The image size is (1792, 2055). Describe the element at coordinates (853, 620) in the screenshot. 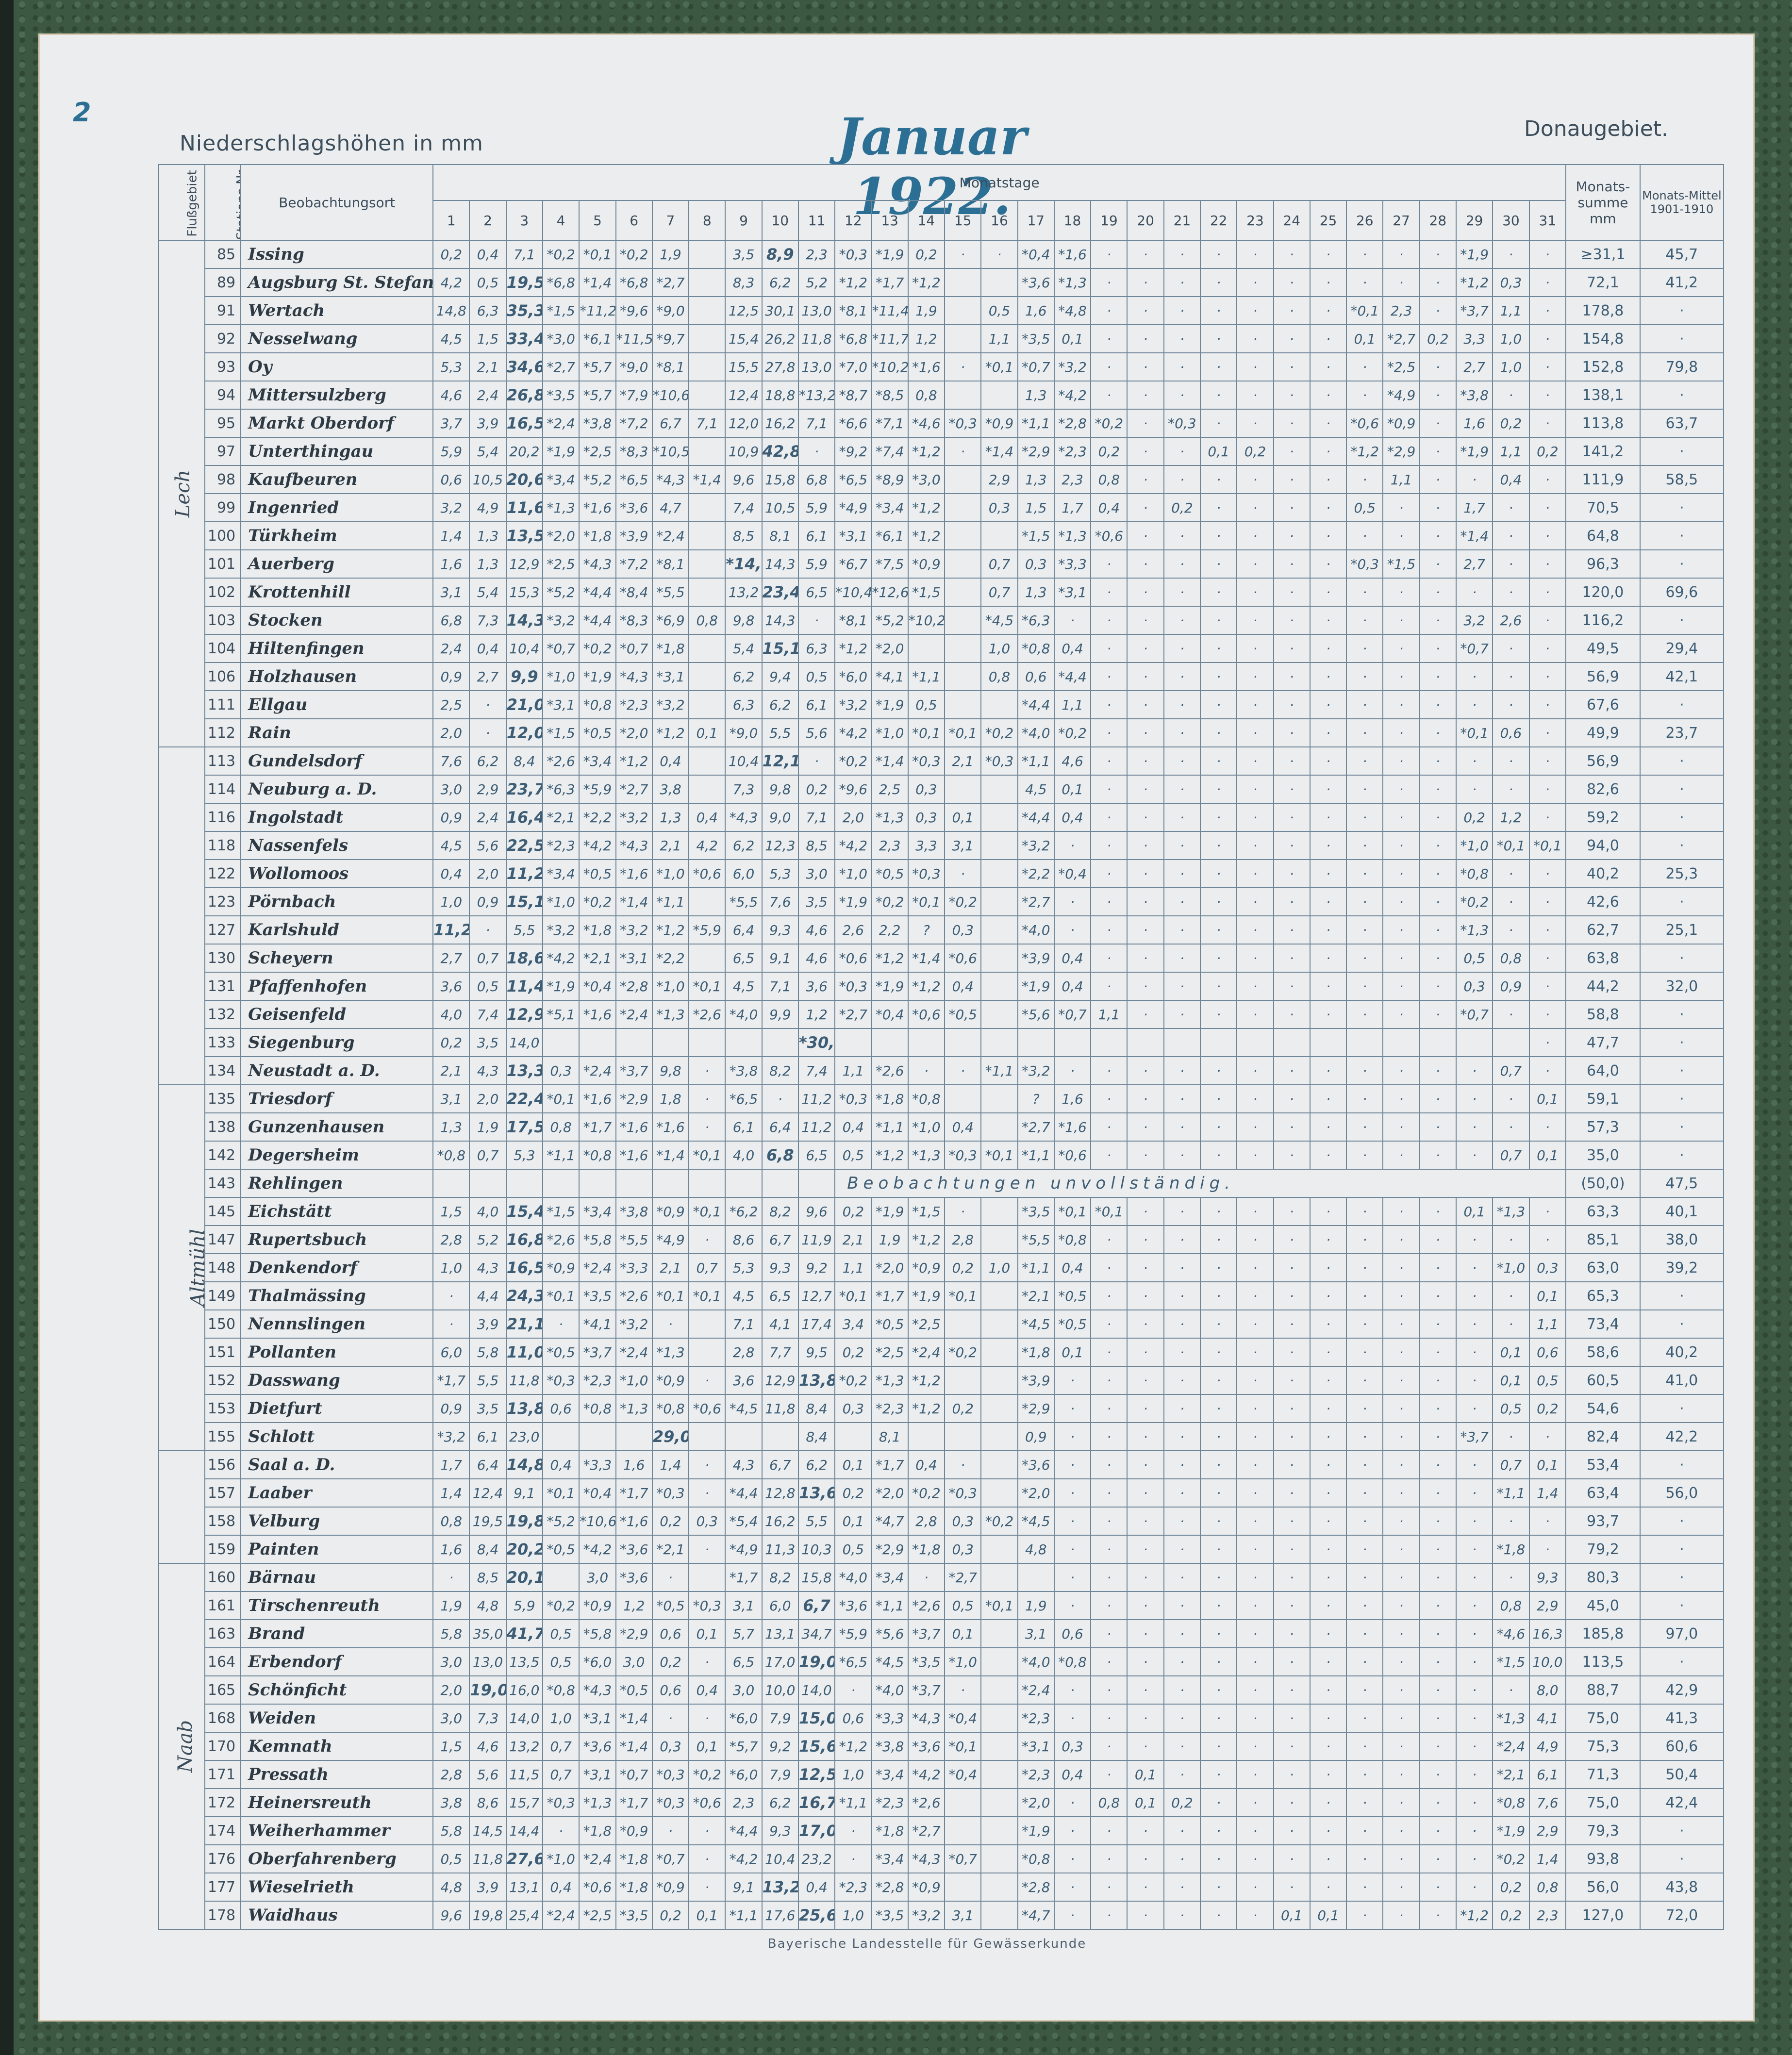

I see `daily-value: *8,1` at that location.